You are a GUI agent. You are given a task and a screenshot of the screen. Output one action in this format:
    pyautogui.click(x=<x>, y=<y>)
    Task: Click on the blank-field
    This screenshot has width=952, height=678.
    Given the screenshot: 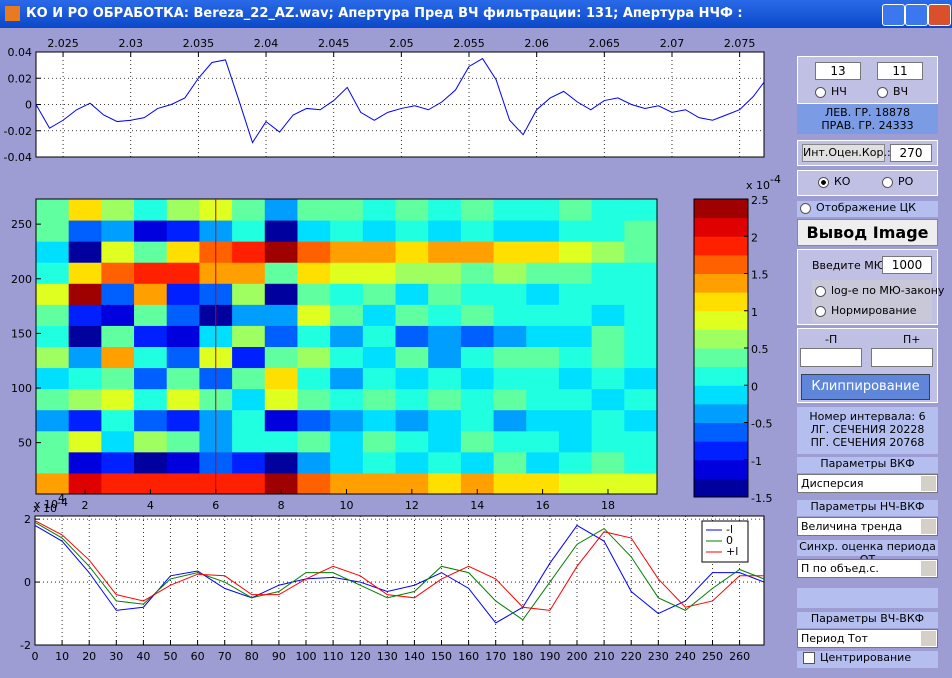 What is the action you would take?
    pyautogui.click(x=867, y=598)
    